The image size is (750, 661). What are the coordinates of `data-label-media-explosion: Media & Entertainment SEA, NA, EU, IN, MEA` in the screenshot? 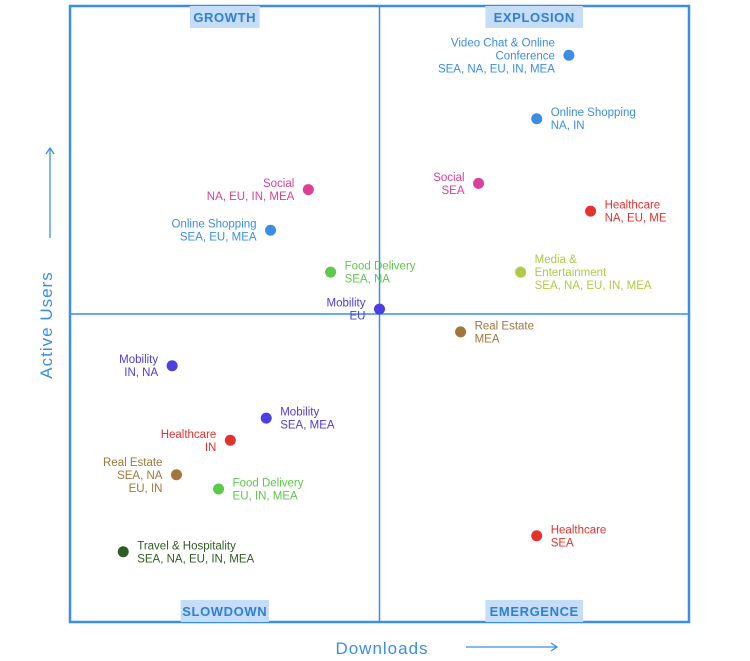 It's located at (593, 273).